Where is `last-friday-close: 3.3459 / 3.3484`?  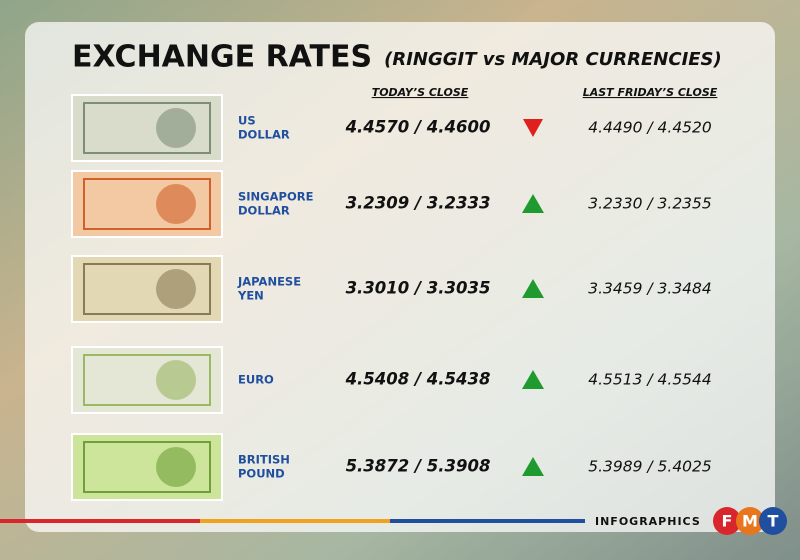 last-friday-close: 3.3459 / 3.3484 is located at coordinates (650, 289).